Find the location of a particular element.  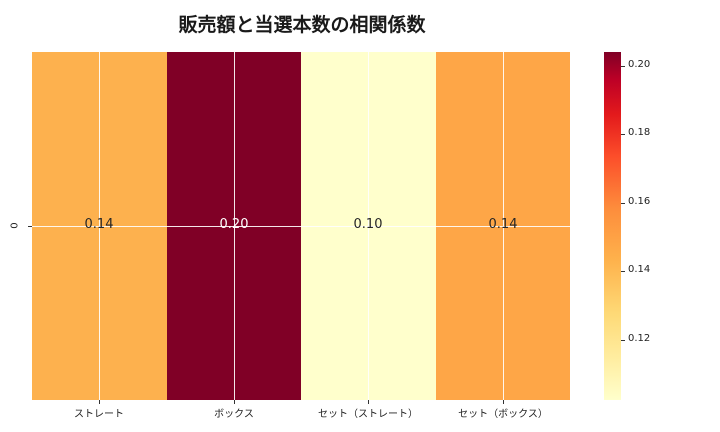

colorbar is located at coordinates (612, 226).